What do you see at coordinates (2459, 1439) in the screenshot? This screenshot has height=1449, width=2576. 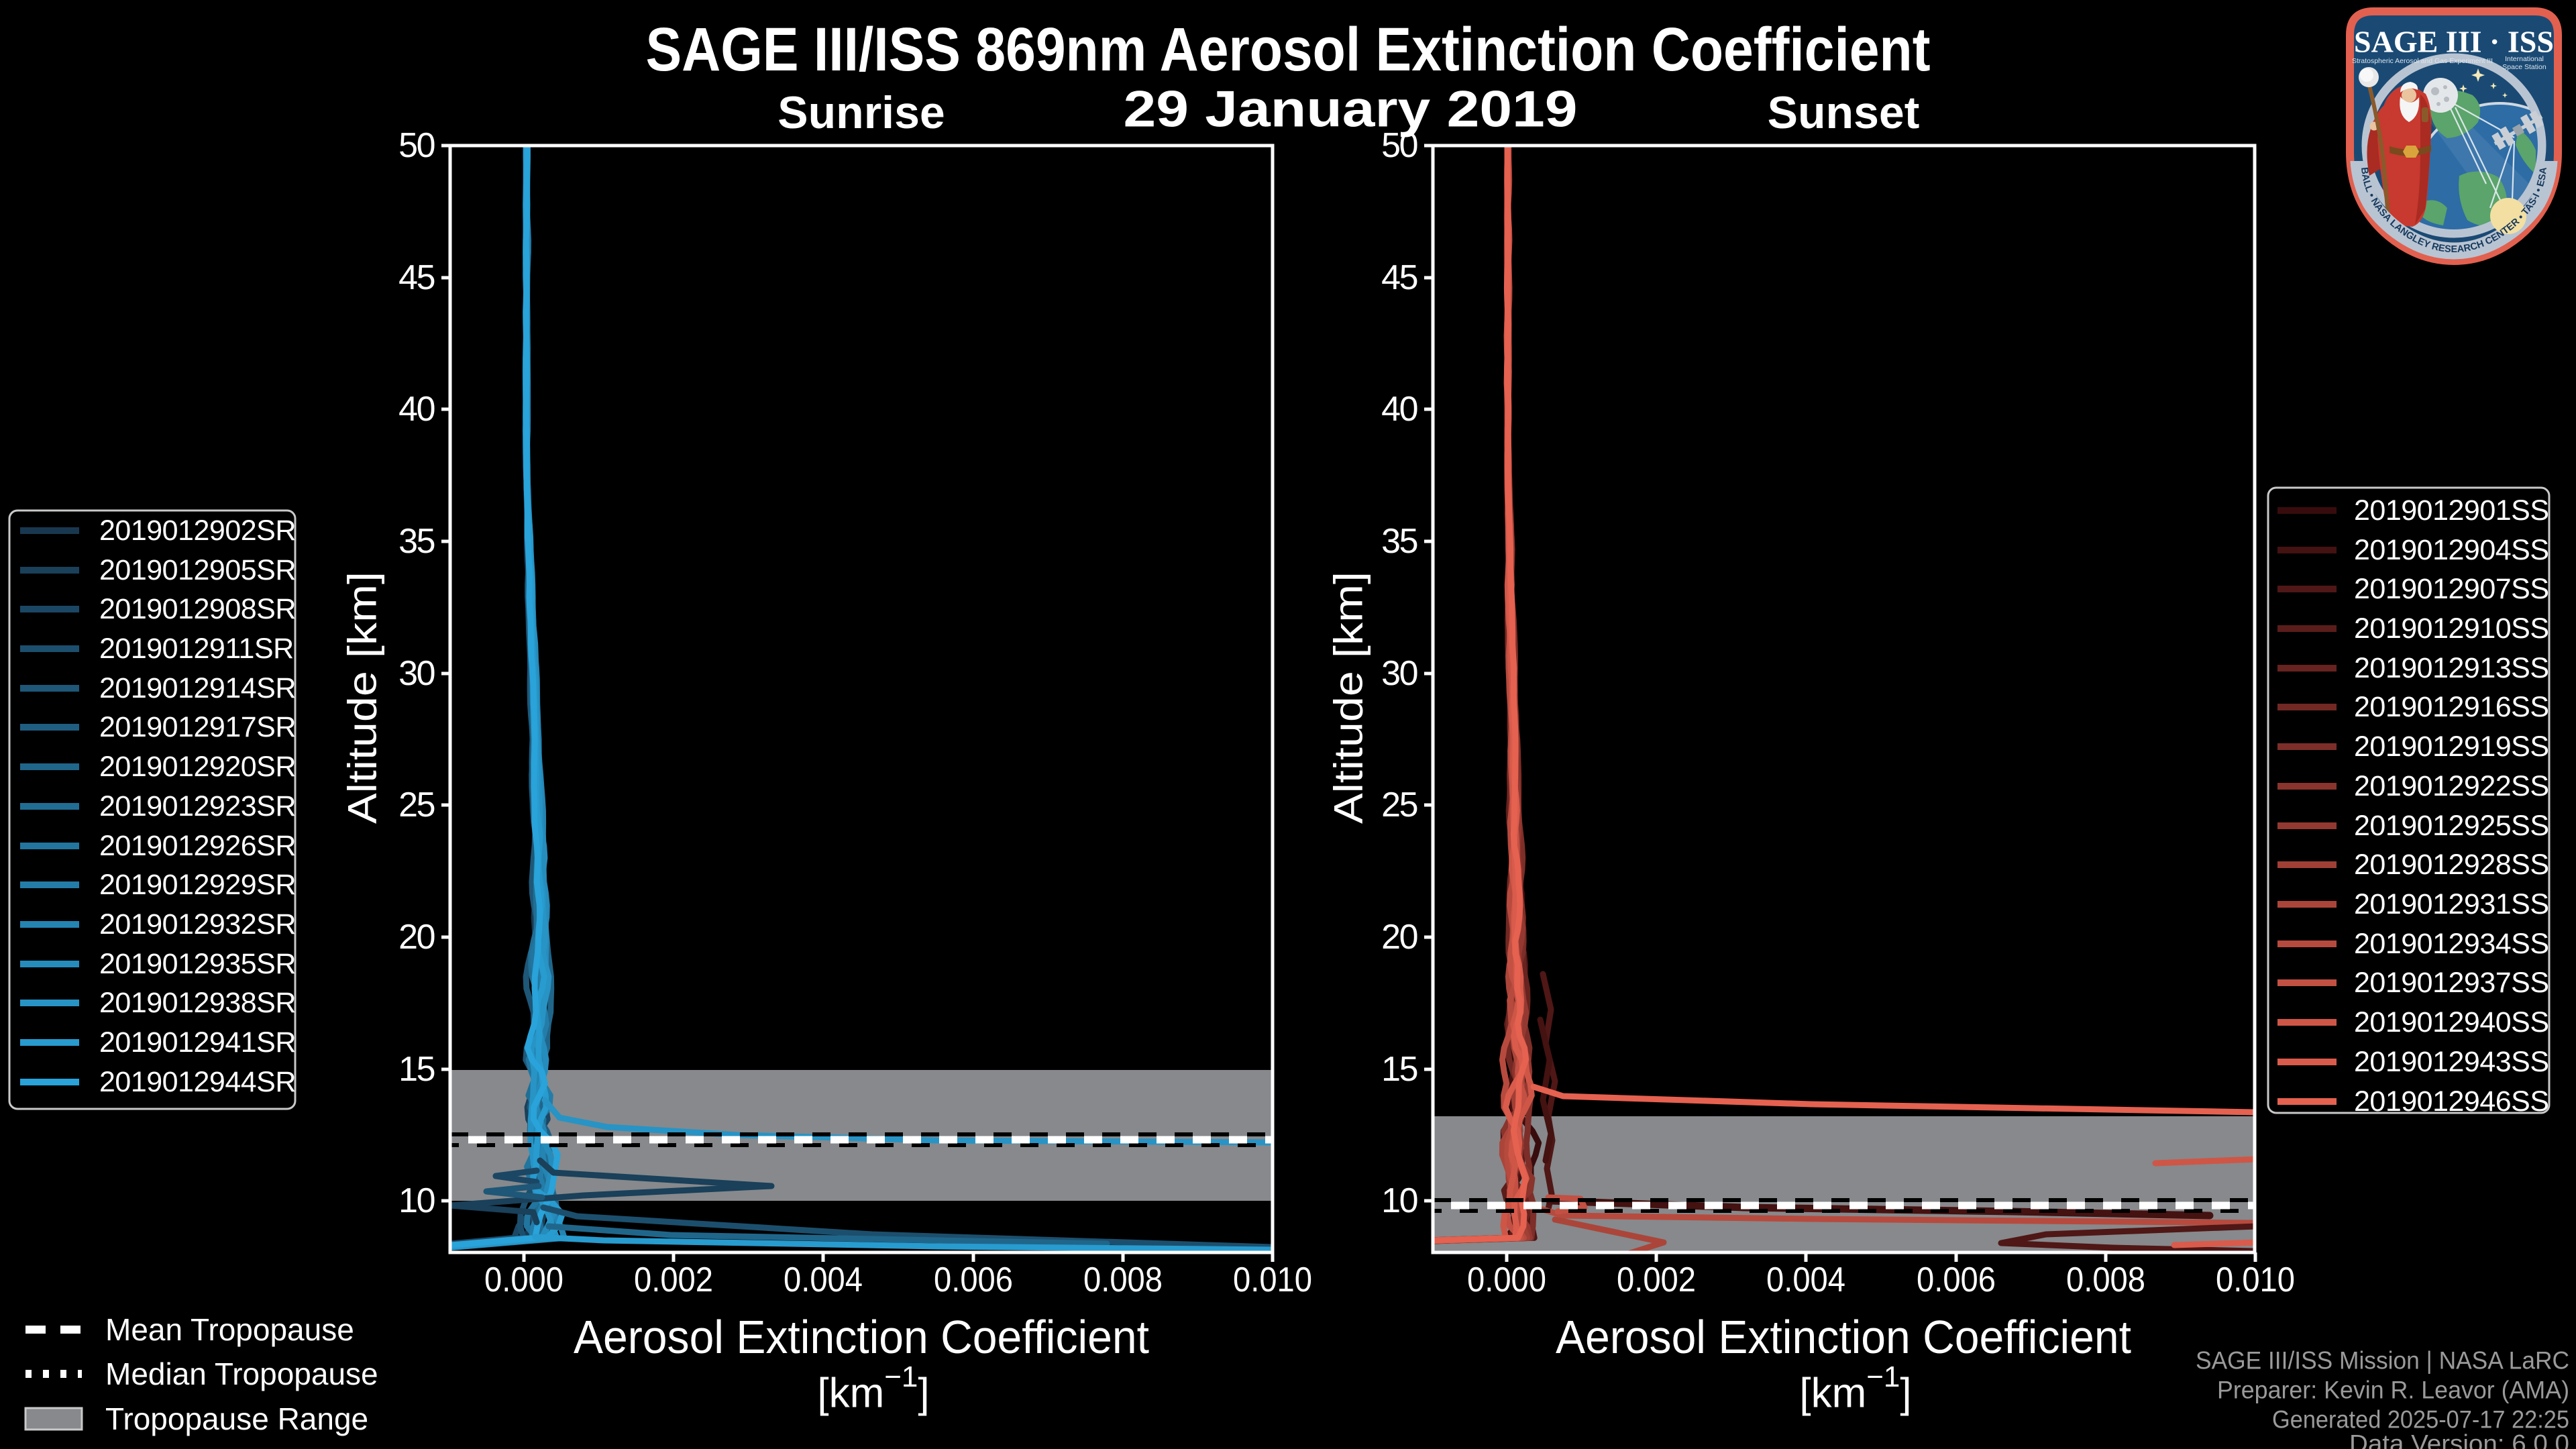 I see `svg-text: Data Version: 6.0.0` at bounding box center [2459, 1439].